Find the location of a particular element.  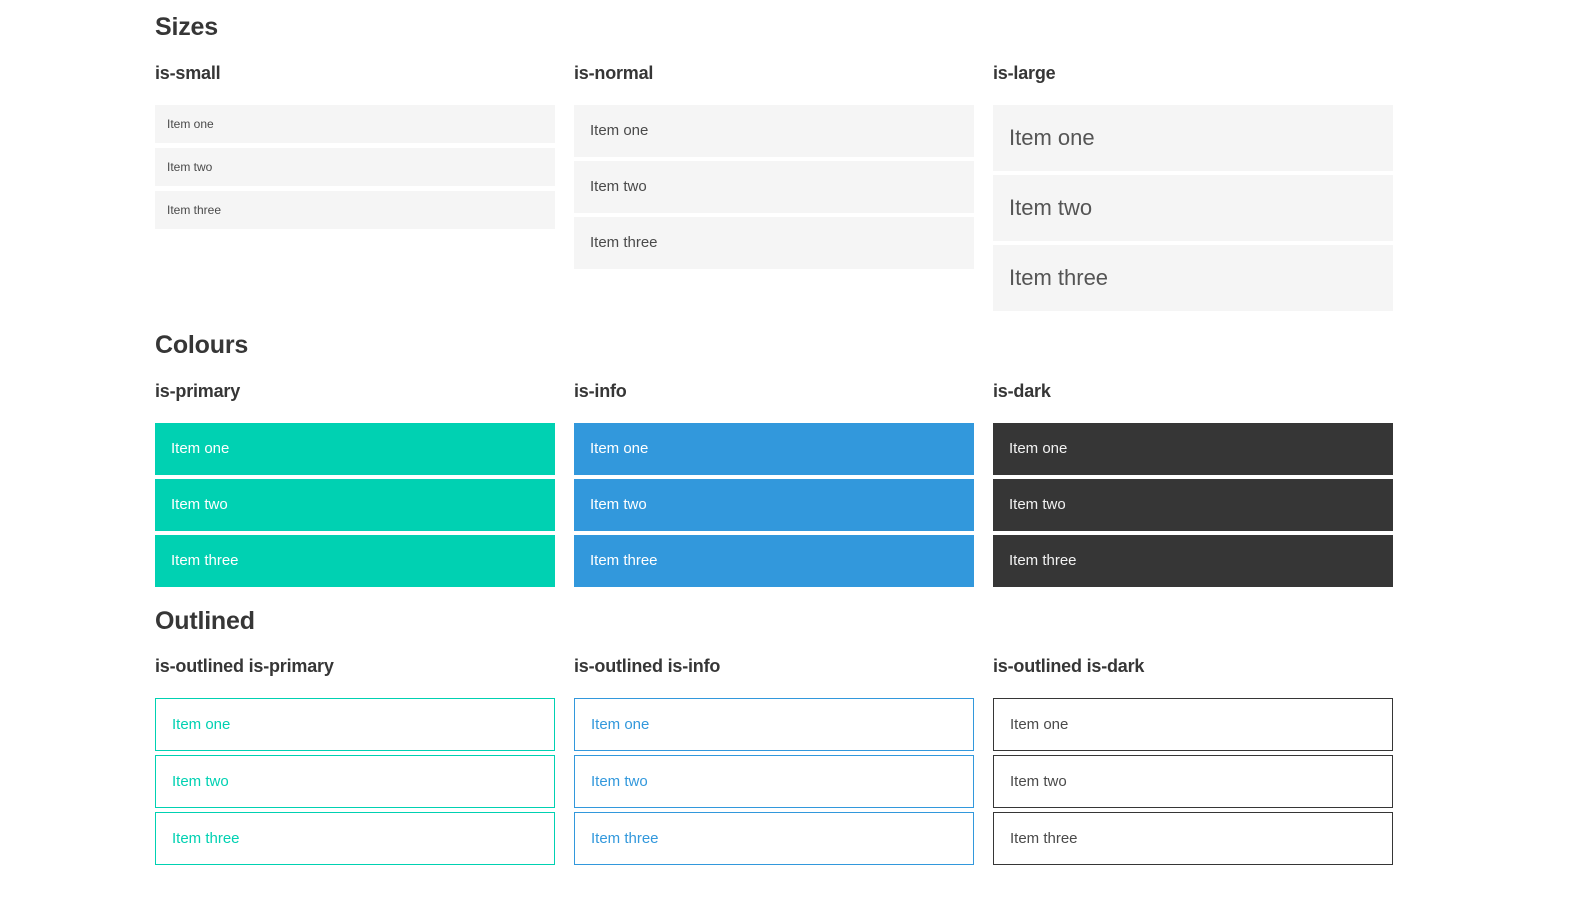

demo-column-is-small: is-small Item one Item two Item three is located at coordinates (355, 149).